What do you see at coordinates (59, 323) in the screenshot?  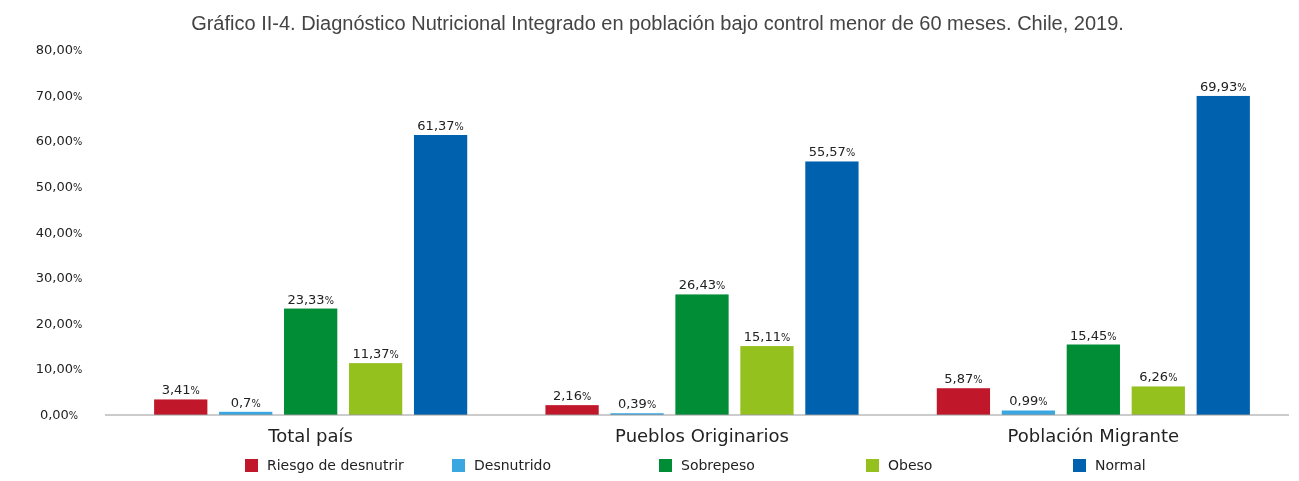 I see `y-tick-label: 20,00%` at bounding box center [59, 323].